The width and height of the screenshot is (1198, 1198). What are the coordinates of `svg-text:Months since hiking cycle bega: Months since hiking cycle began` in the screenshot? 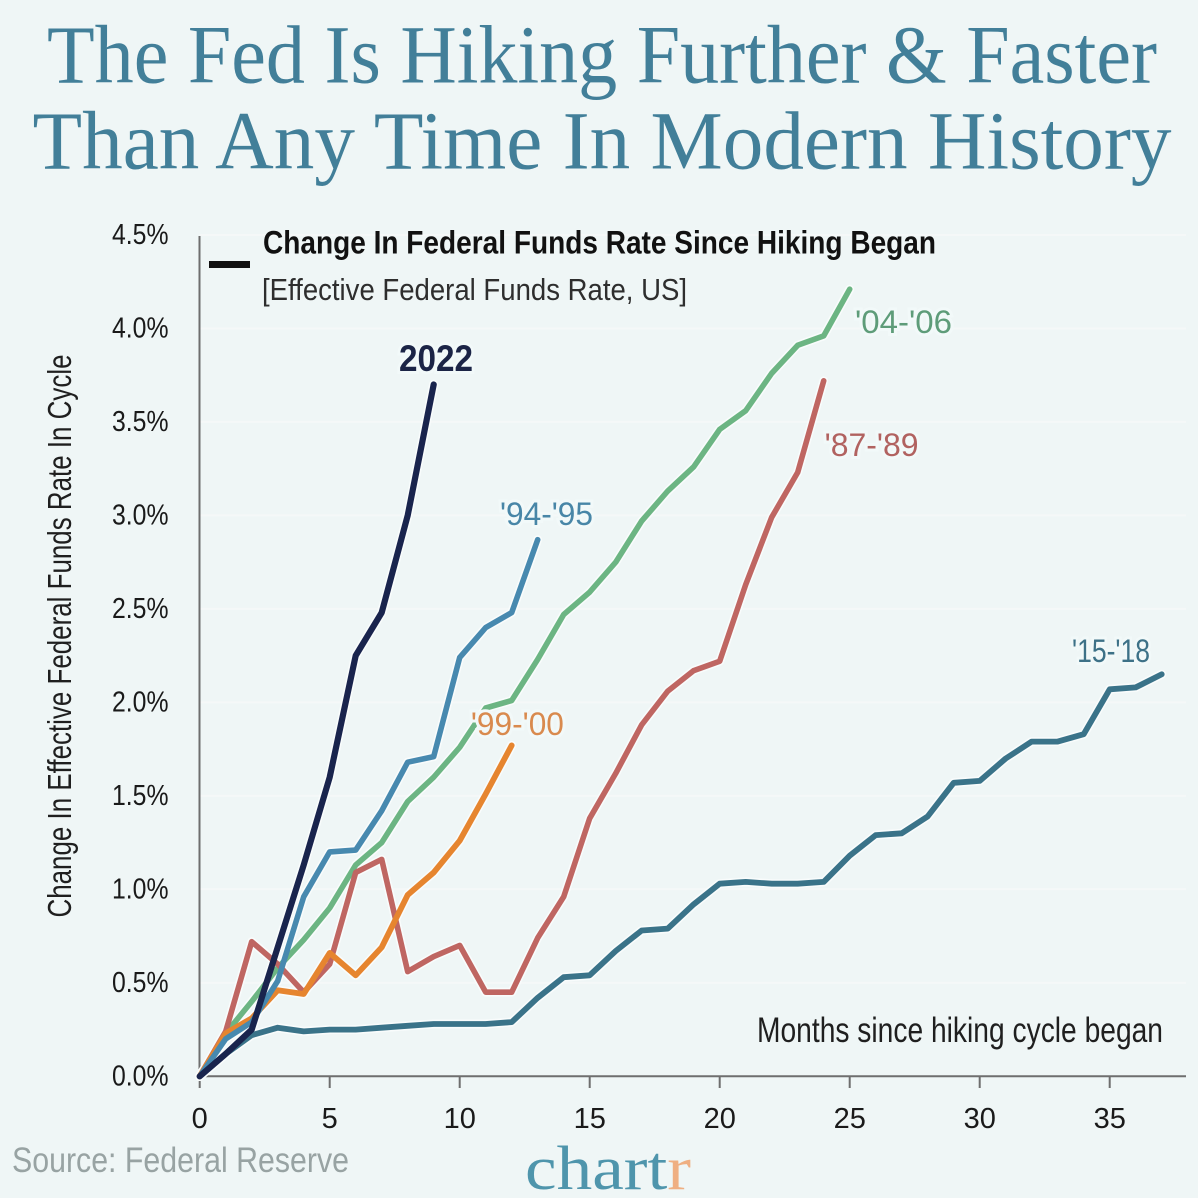 It's located at (960, 1030).